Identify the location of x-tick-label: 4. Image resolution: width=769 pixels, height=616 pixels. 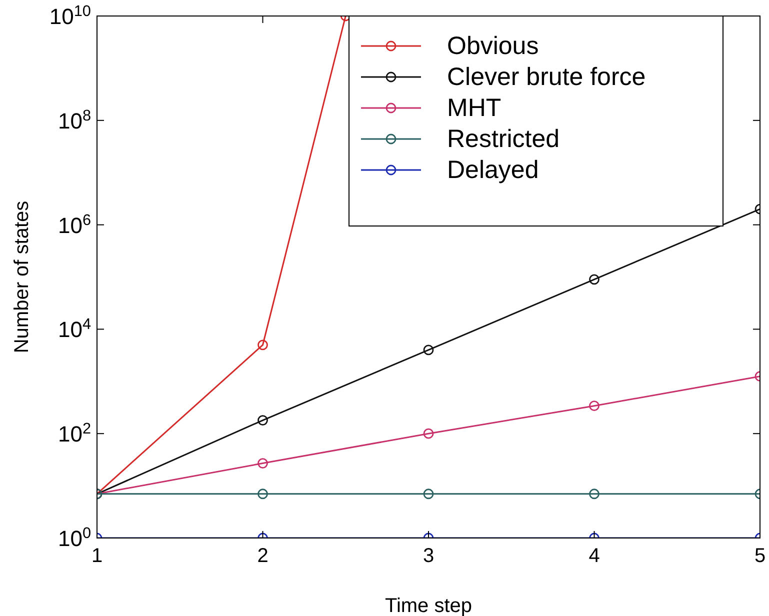
(594, 556).